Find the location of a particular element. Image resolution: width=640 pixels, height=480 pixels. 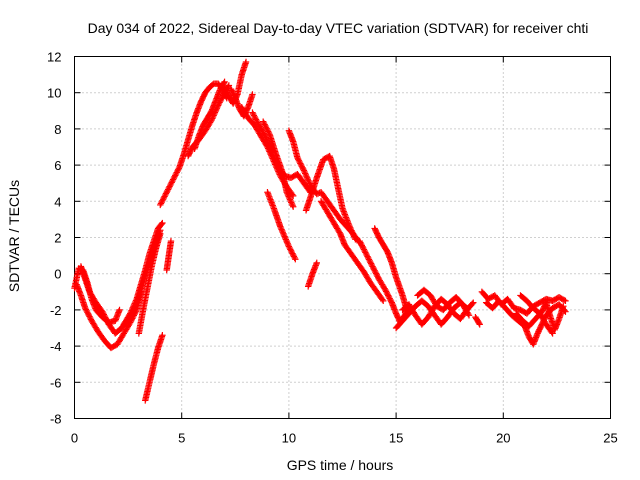

x-tick-label: 5 is located at coordinates (181, 438).